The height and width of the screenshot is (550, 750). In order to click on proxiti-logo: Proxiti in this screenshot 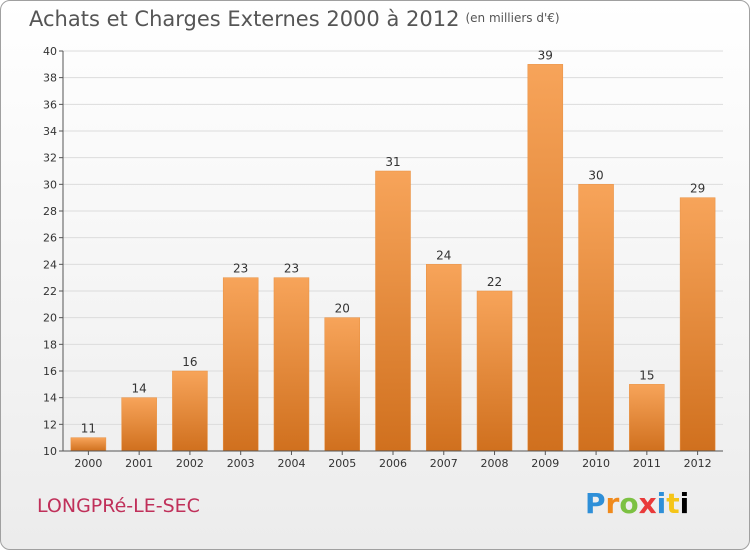, I will do `click(637, 503)`.